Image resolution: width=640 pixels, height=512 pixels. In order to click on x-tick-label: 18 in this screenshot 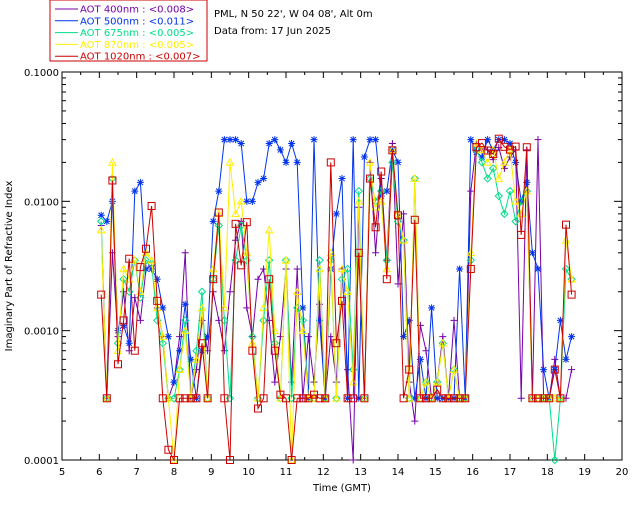, I will do `click(547, 472)`.